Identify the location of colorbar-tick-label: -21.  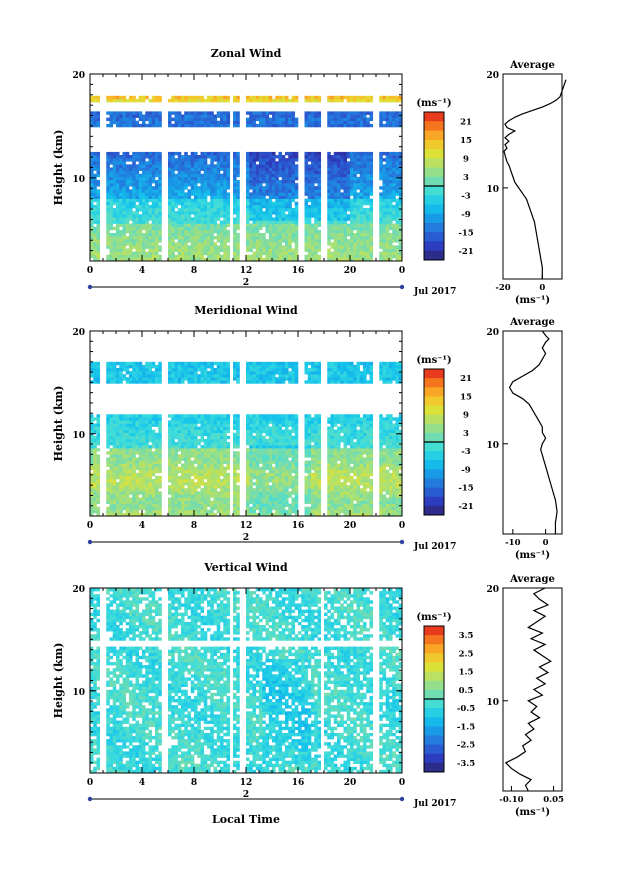
(465, 252).